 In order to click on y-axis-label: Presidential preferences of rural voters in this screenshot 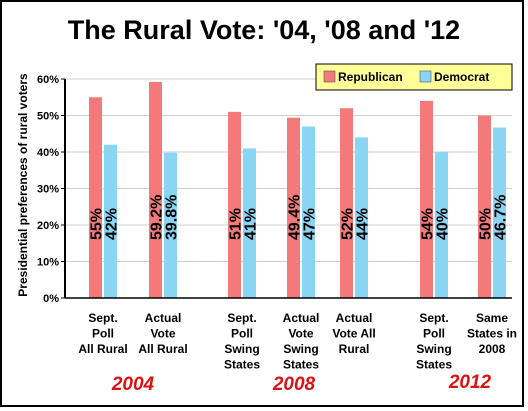, I will do `click(23, 185)`.